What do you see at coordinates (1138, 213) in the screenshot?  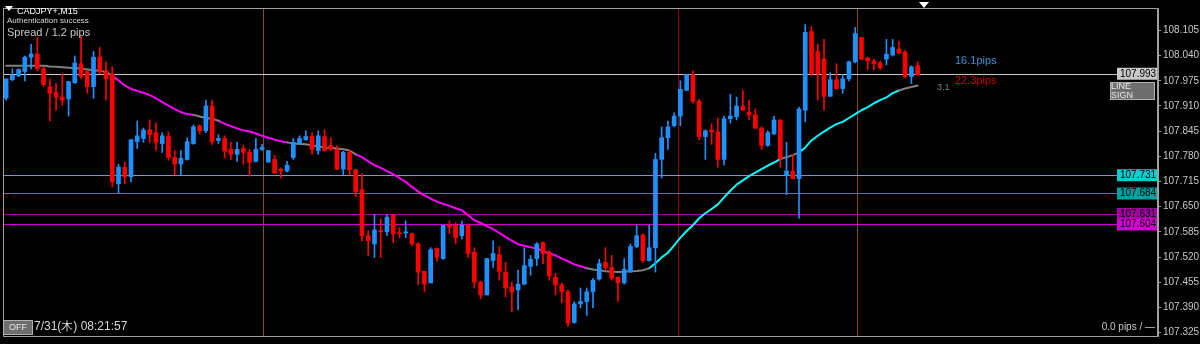 I see `ref-line-label: 107.631` at bounding box center [1138, 213].